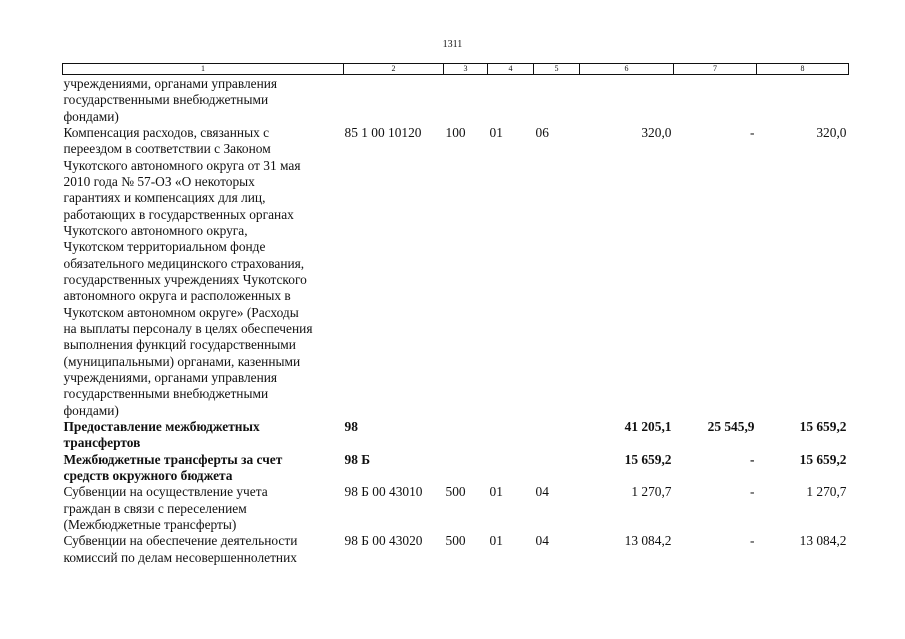 The image size is (905, 639). What do you see at coordinates (465, 69) in the screenshot?
I see `column-header: 3` at bounding box center [465, 69].